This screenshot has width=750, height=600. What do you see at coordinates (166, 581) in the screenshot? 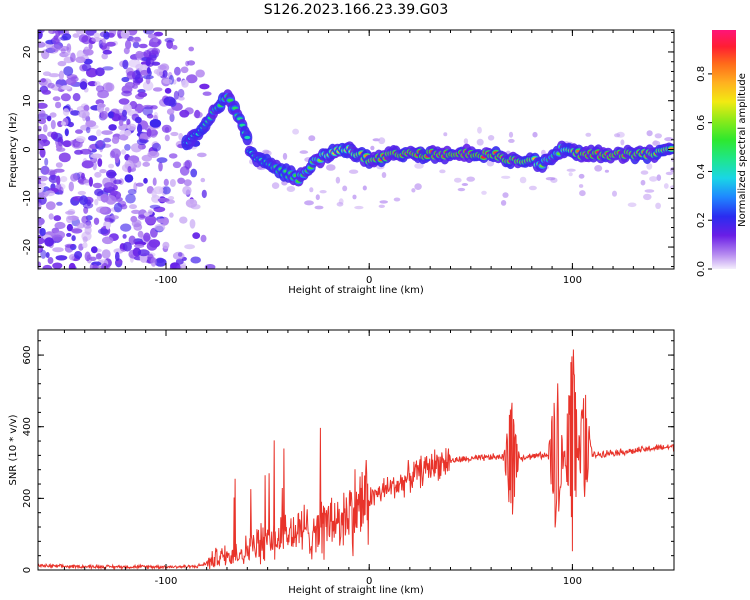
I see `x-tick-label: -100` at bounding box center [166, 581].